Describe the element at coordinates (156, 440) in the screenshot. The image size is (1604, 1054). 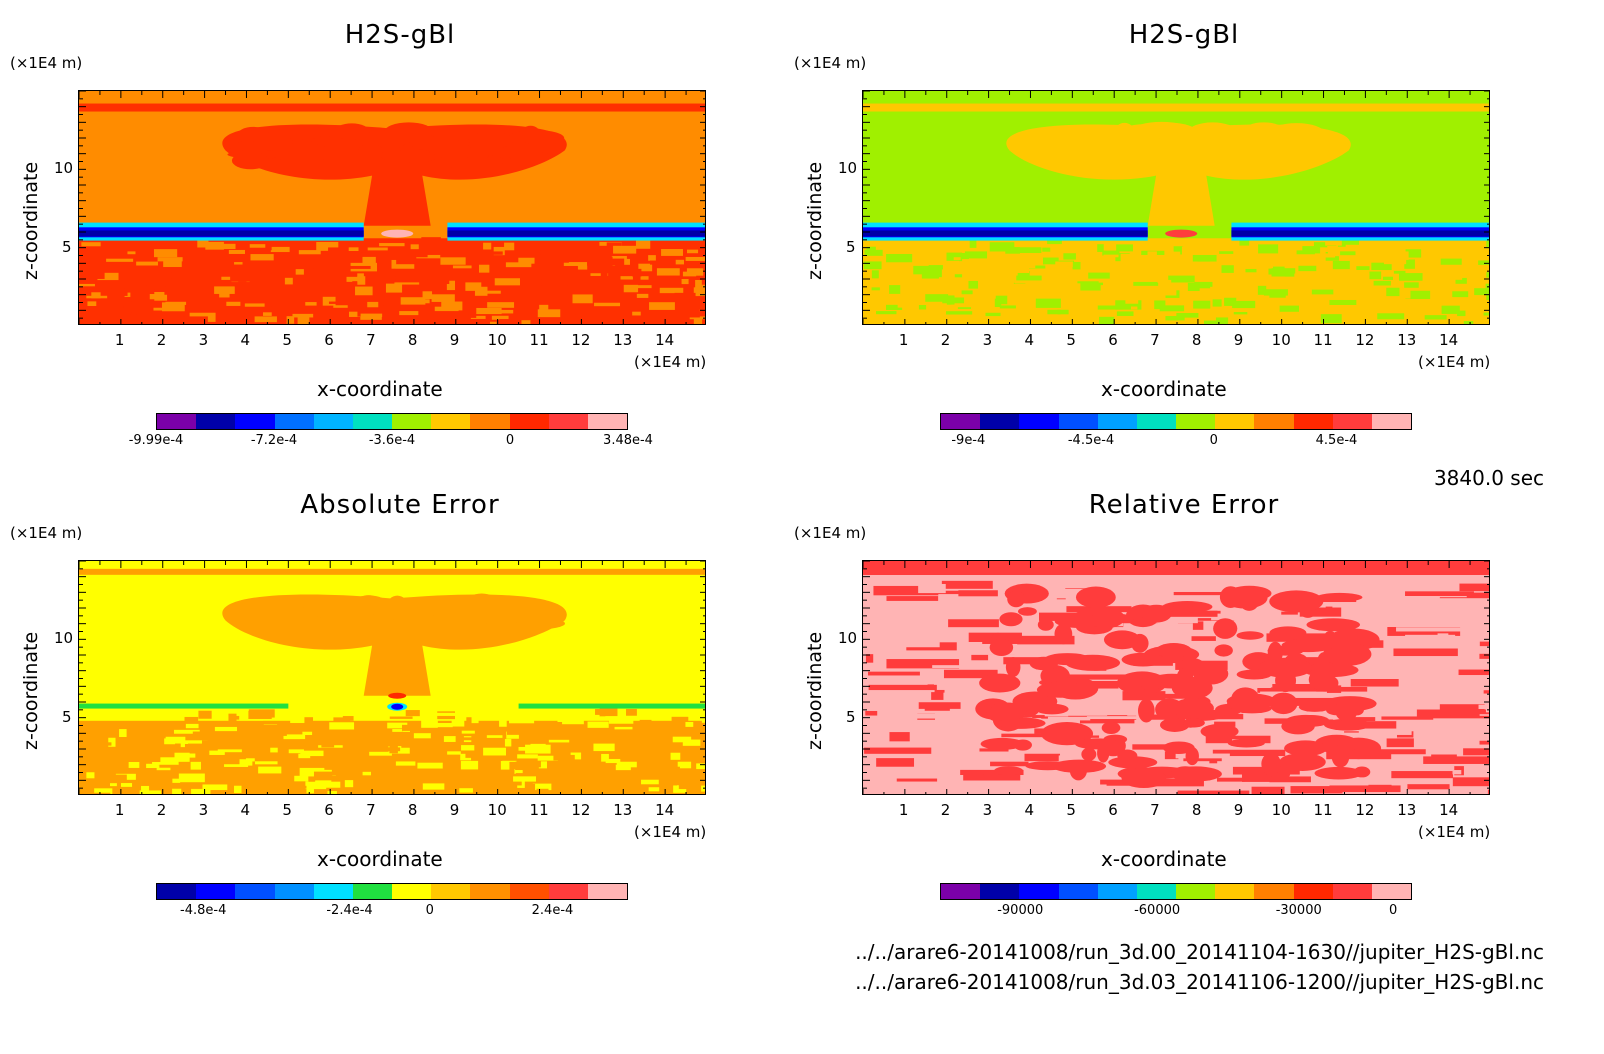
I see `colorbar-label: -9.99e-4` at that location.